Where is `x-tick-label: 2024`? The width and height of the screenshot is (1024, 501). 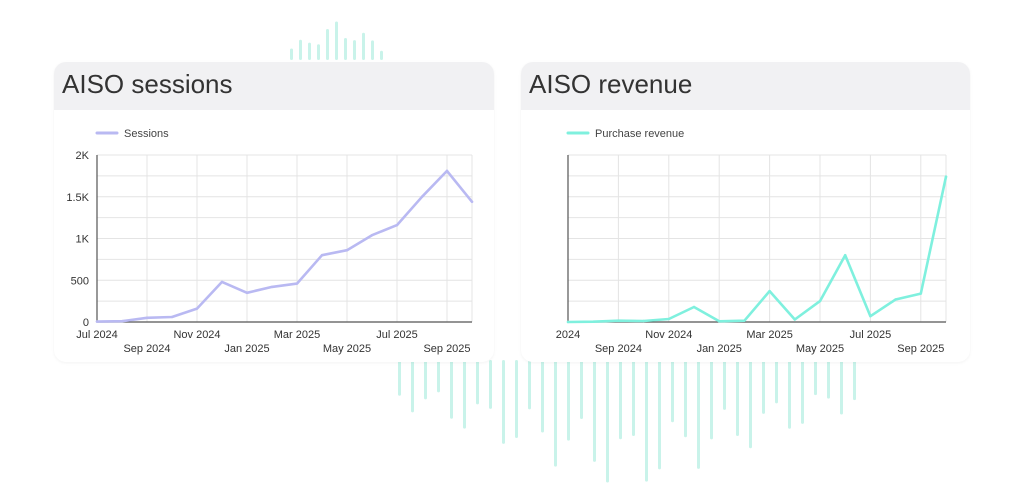
x-tick-label: 2024 is located at coordinates (568, 335).